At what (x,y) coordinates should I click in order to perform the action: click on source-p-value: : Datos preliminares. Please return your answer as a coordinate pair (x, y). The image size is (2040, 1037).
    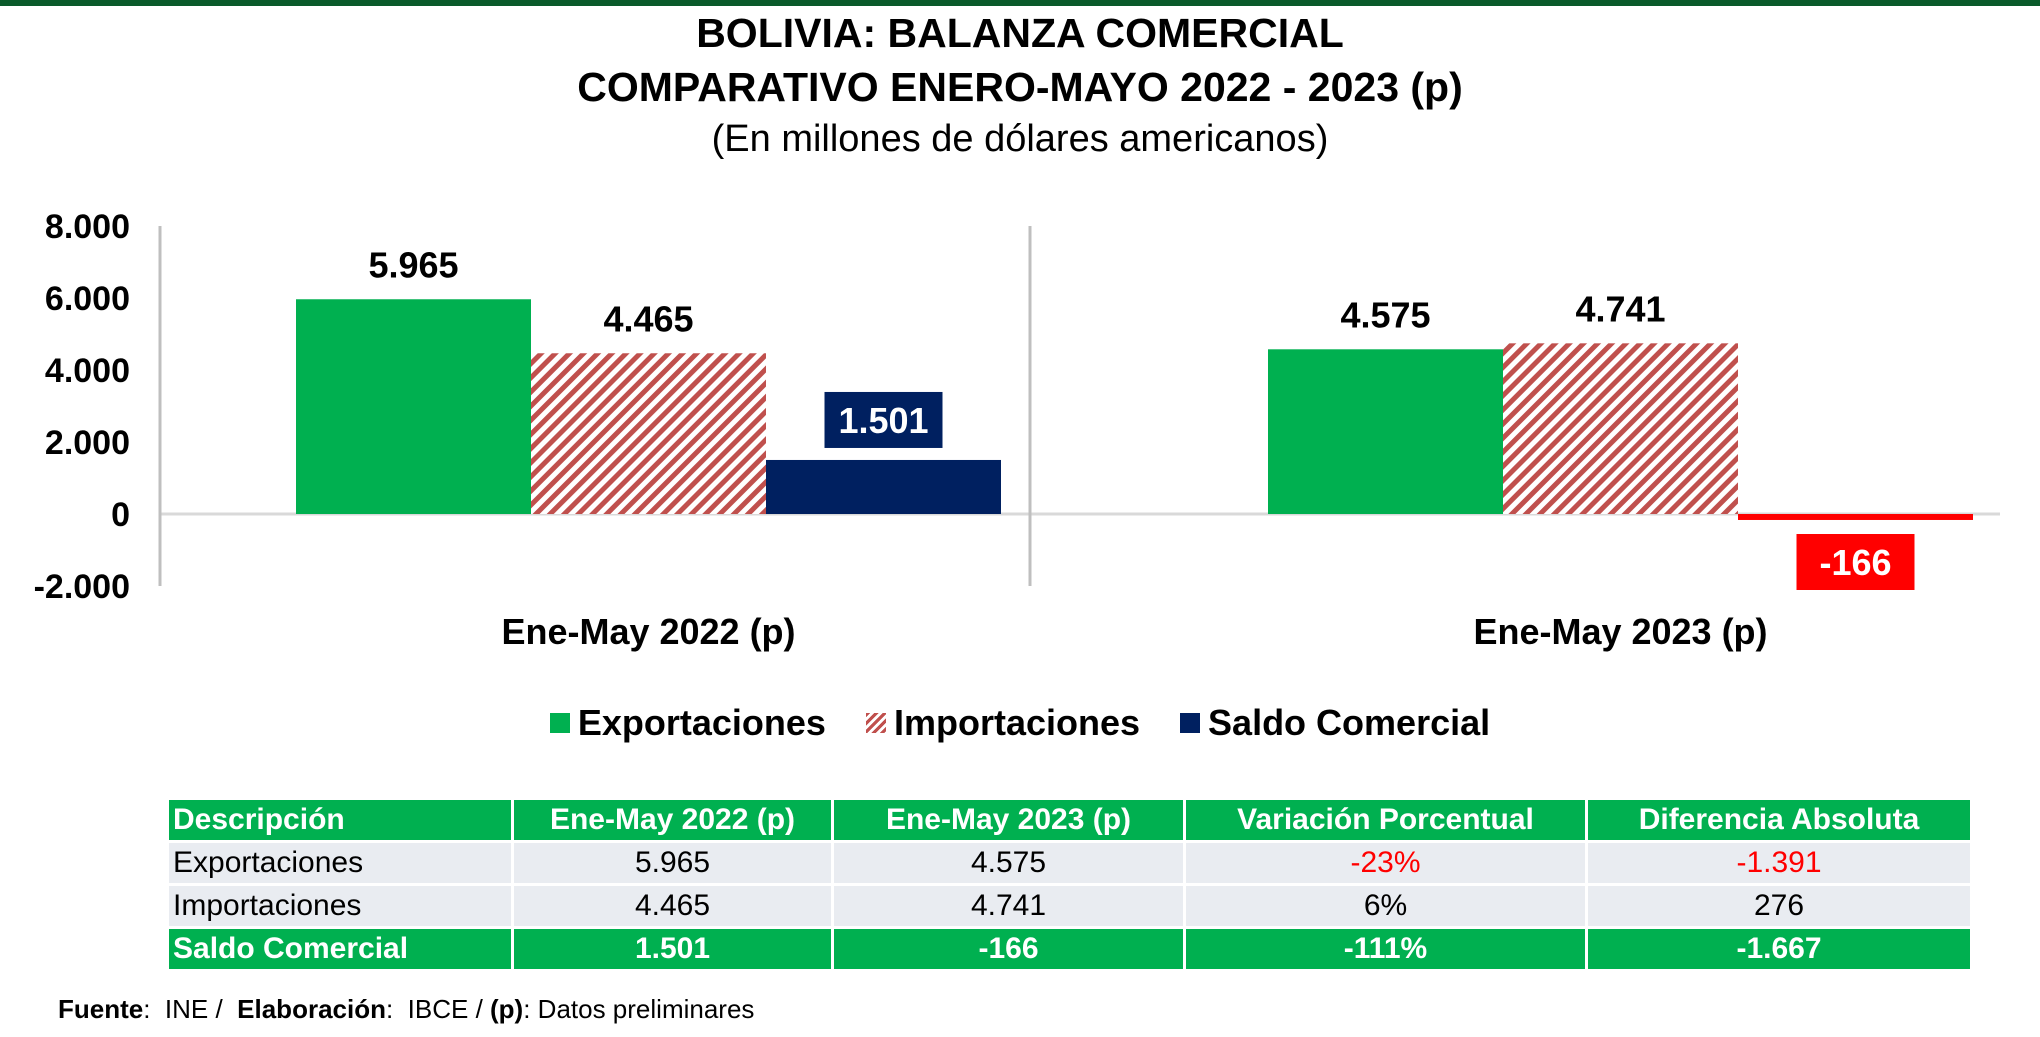
    Looking at the image, I should click on (639, 1009).